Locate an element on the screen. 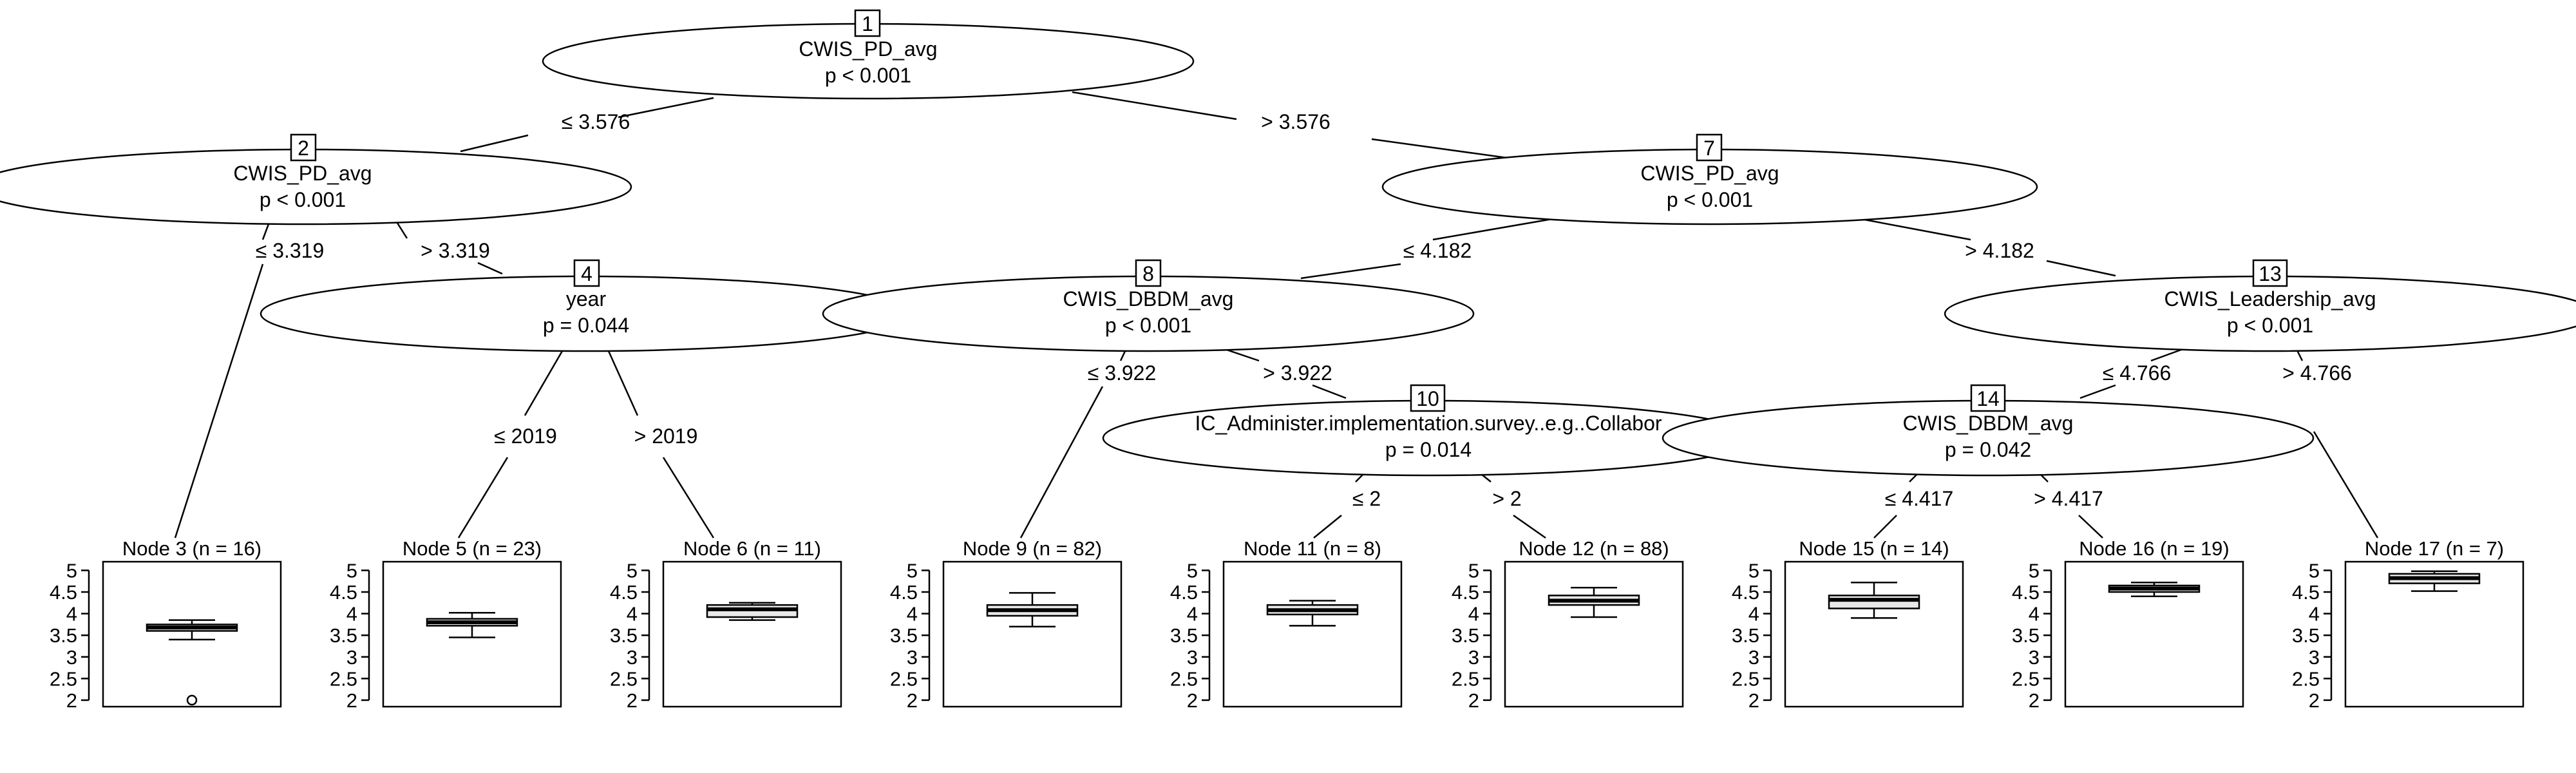 The image size is (2576, 773). edge-label-8-9: ≤ 3.922 is located at coordinates (1123, 373).